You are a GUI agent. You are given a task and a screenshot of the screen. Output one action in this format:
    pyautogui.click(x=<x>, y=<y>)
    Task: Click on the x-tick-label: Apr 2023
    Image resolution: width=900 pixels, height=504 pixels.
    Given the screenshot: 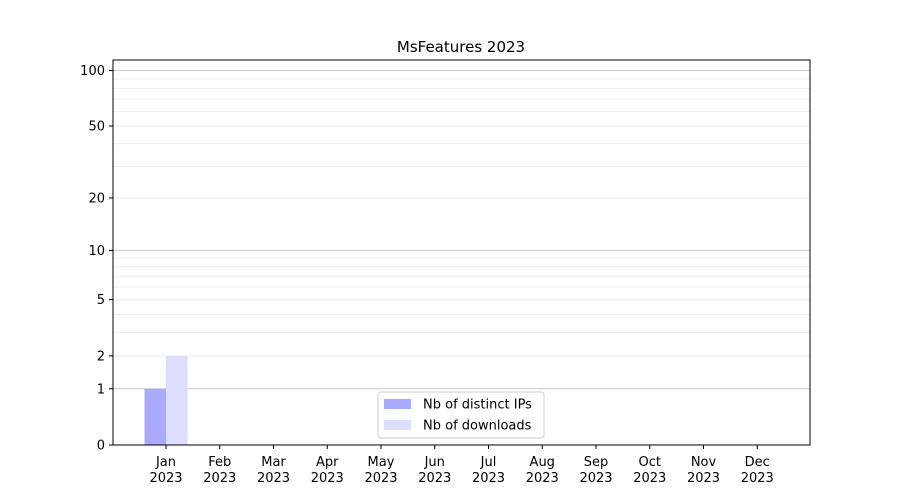 What is the action you would take?
    pyautogui.click(x=327, y=470)
    